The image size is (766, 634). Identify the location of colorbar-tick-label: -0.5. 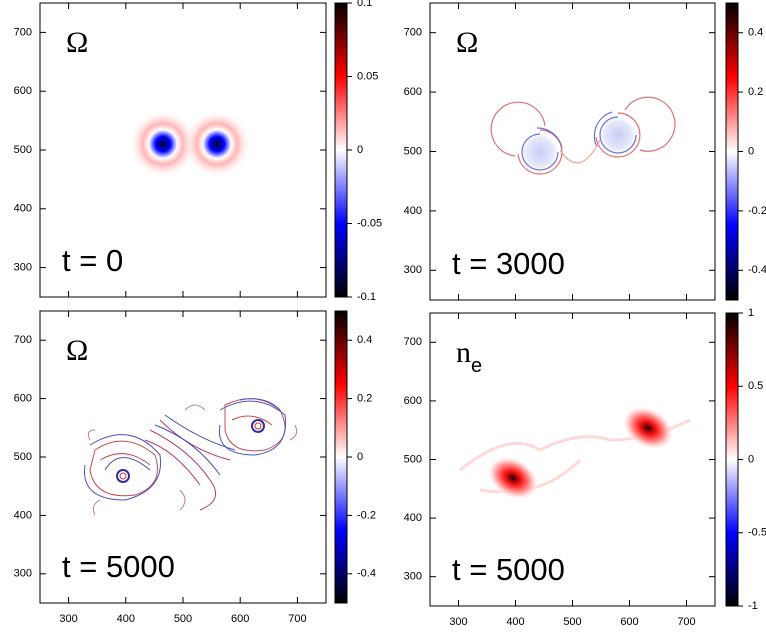
(757, 533).